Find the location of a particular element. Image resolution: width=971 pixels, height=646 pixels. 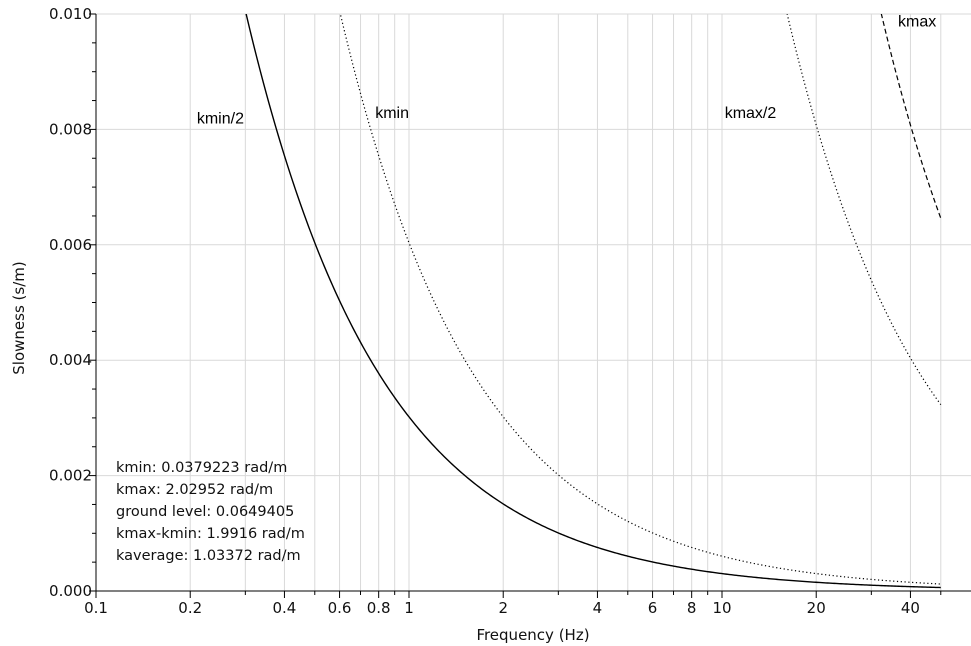

info-line: kmin: 0.0379223 rad/m is located at coordinates (201, 468).